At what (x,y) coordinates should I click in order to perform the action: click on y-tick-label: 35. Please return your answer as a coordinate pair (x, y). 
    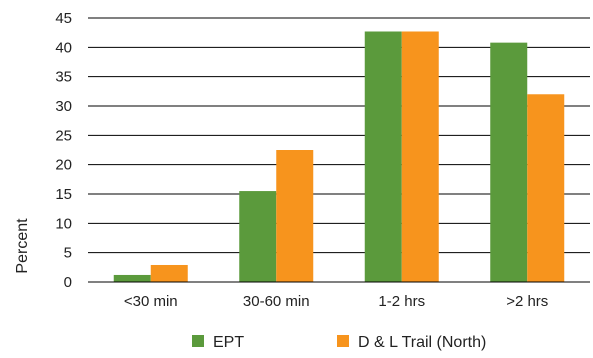
    Looking at the image, I should click on (63, 77).